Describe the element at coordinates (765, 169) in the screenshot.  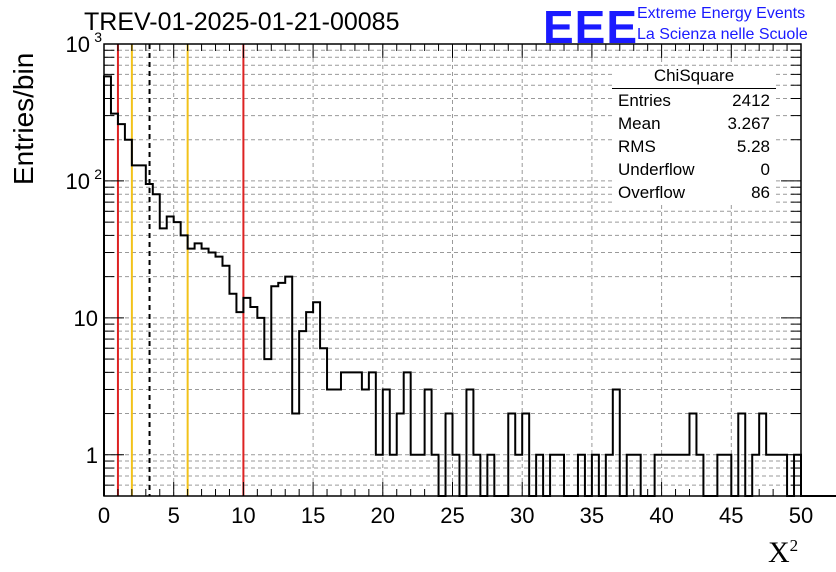
I see `stats-value: 0` at that location.